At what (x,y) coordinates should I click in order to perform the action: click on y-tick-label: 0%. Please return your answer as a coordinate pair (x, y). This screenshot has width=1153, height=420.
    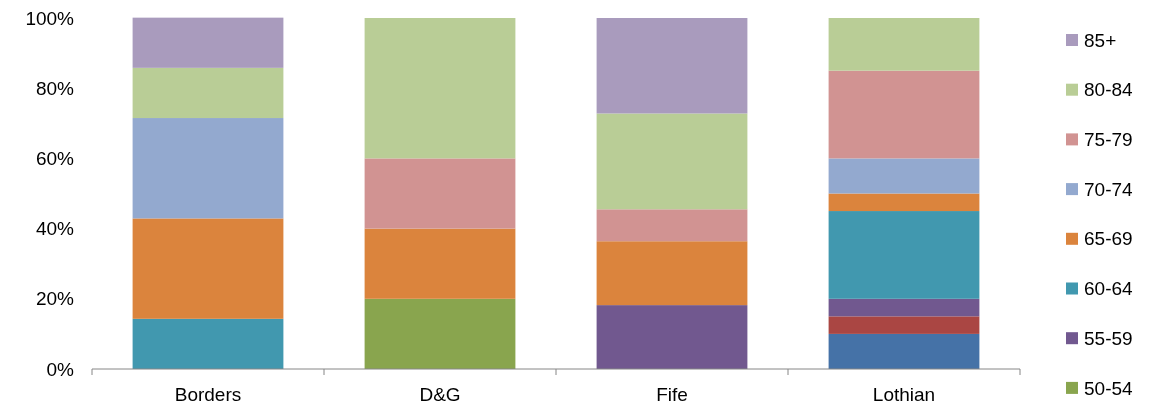
    Looking at the image, I should click on (60, 369).